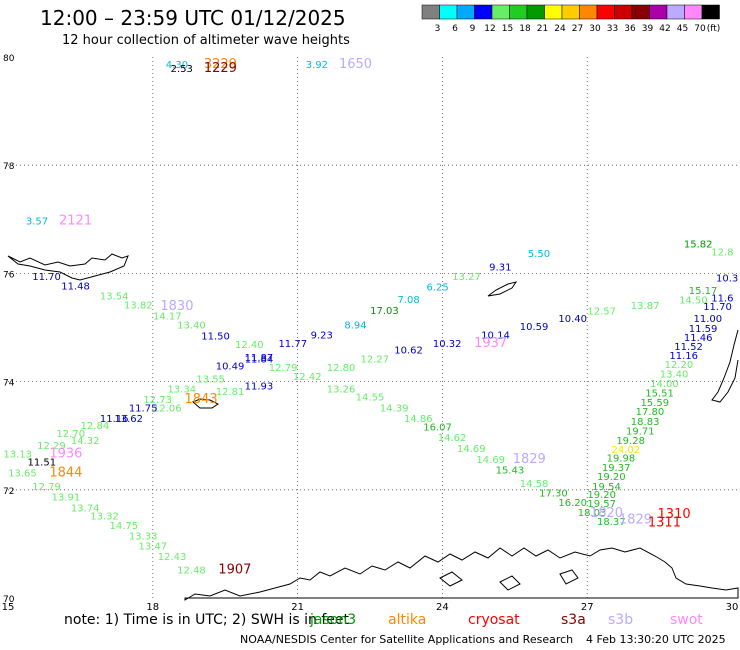 Image resolution: width=740 pixels, height=650 pixels. Describe the element at coordinates (502, 289) in the screenshot. I see `hopen-coast` at that location.